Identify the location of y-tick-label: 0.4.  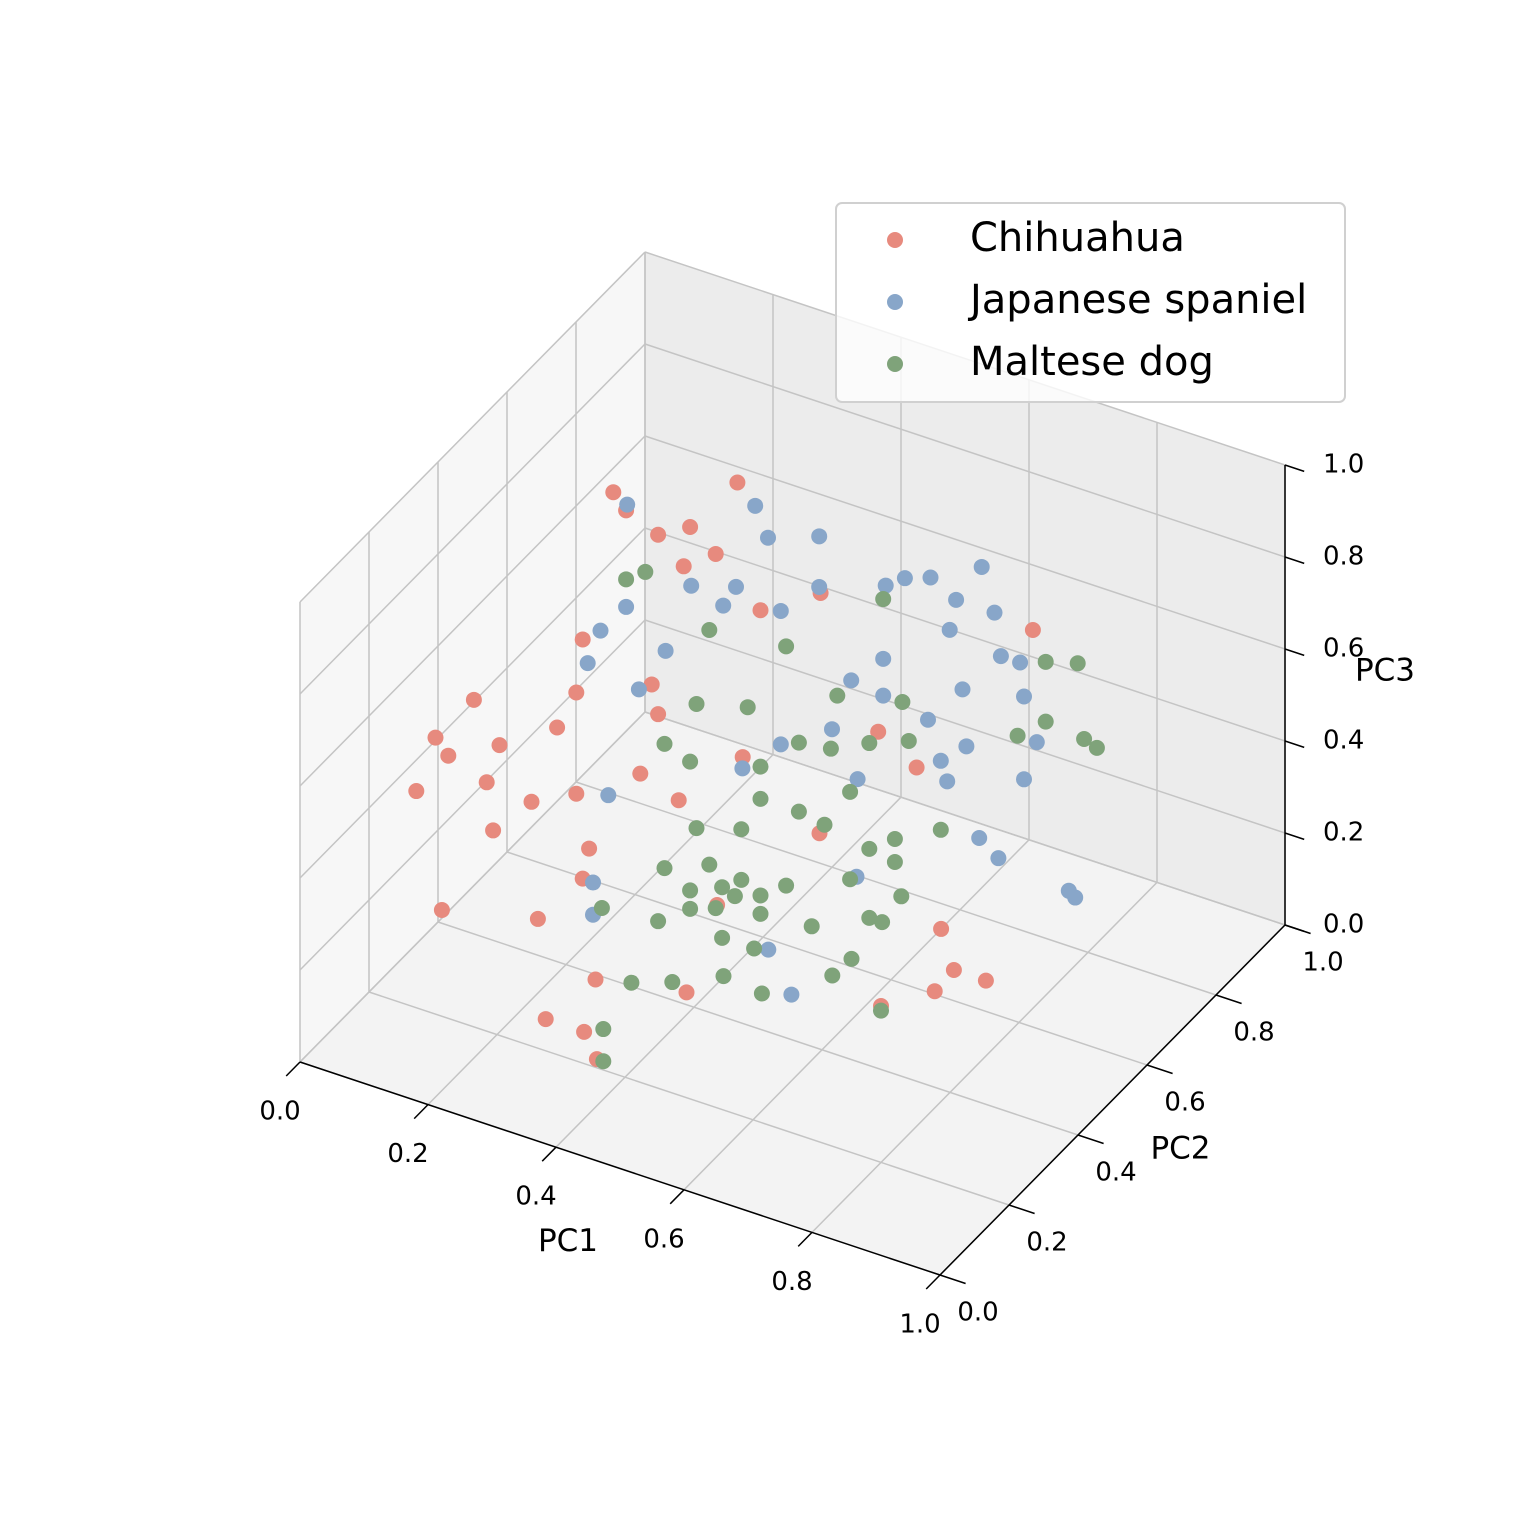
(1115, 1173).